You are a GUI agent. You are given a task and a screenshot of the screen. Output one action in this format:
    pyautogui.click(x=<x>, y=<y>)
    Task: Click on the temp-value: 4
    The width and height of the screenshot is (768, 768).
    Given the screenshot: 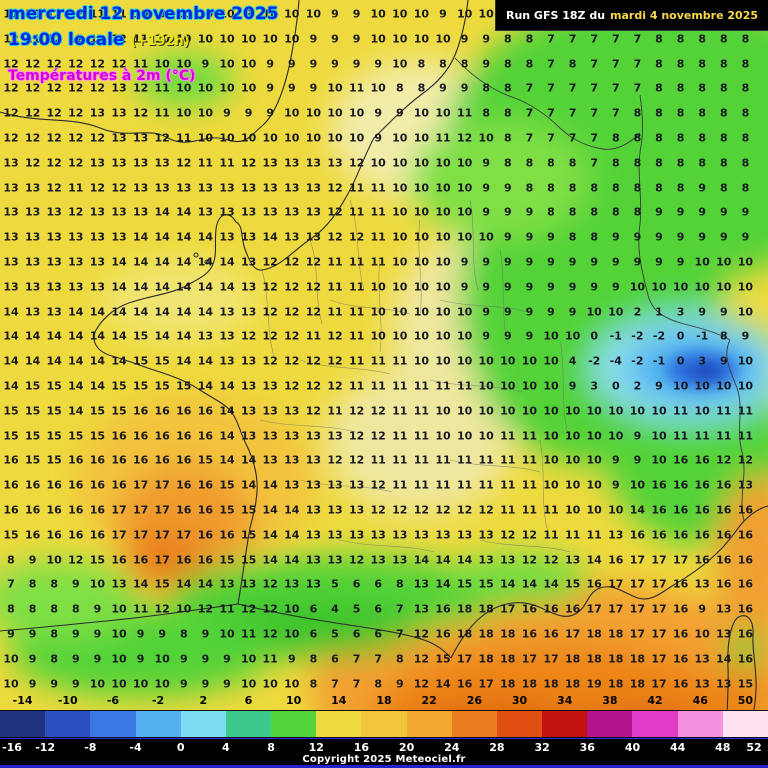 What is the action you would take?
    pyautogui.click(x=335, y=609)
    